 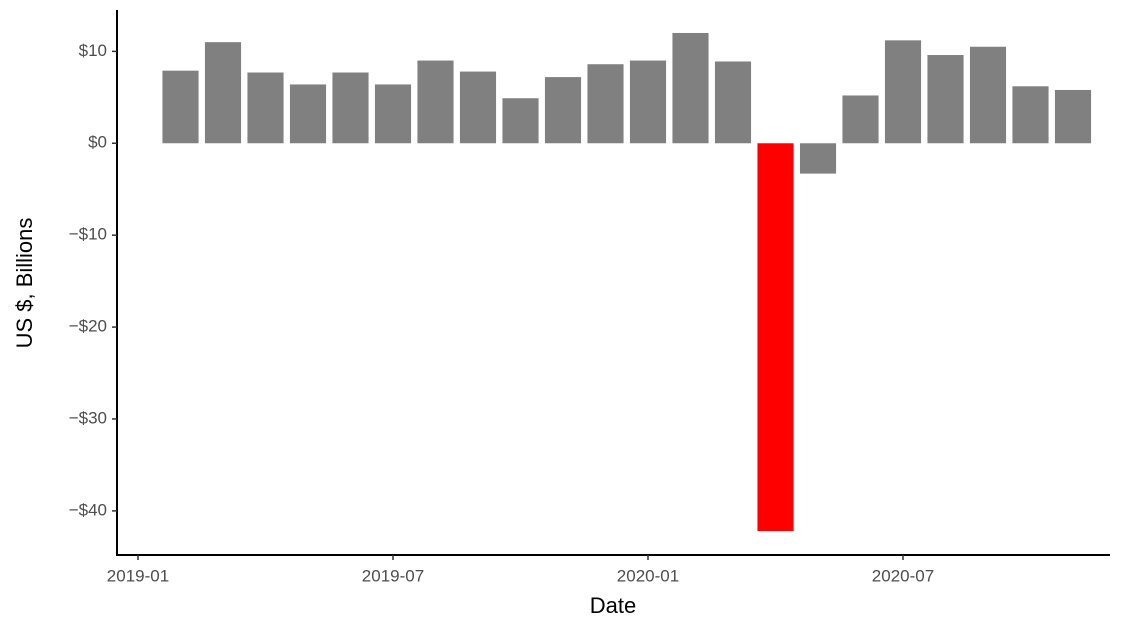 I want to click on y-tick-label: $0, so click(x=97, y=142).